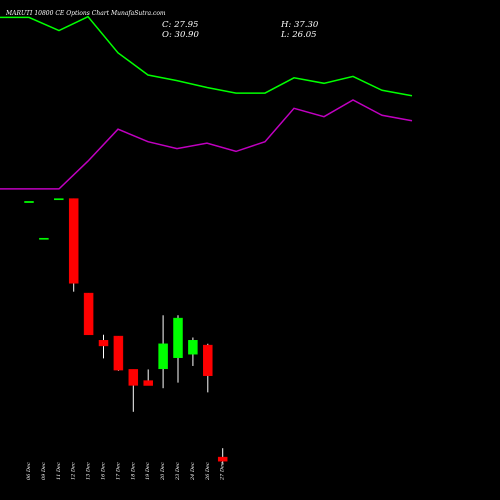  Describe the element at coordinates (178, 471) in the screenshot. I see `x-tick-label: 23 Dec` at that location.